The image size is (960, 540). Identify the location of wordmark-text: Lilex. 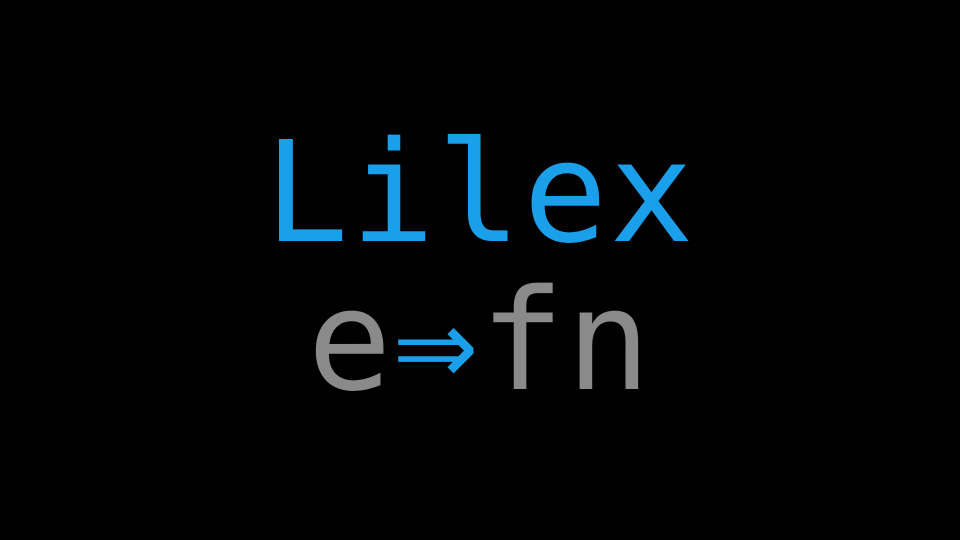
(480, 193).